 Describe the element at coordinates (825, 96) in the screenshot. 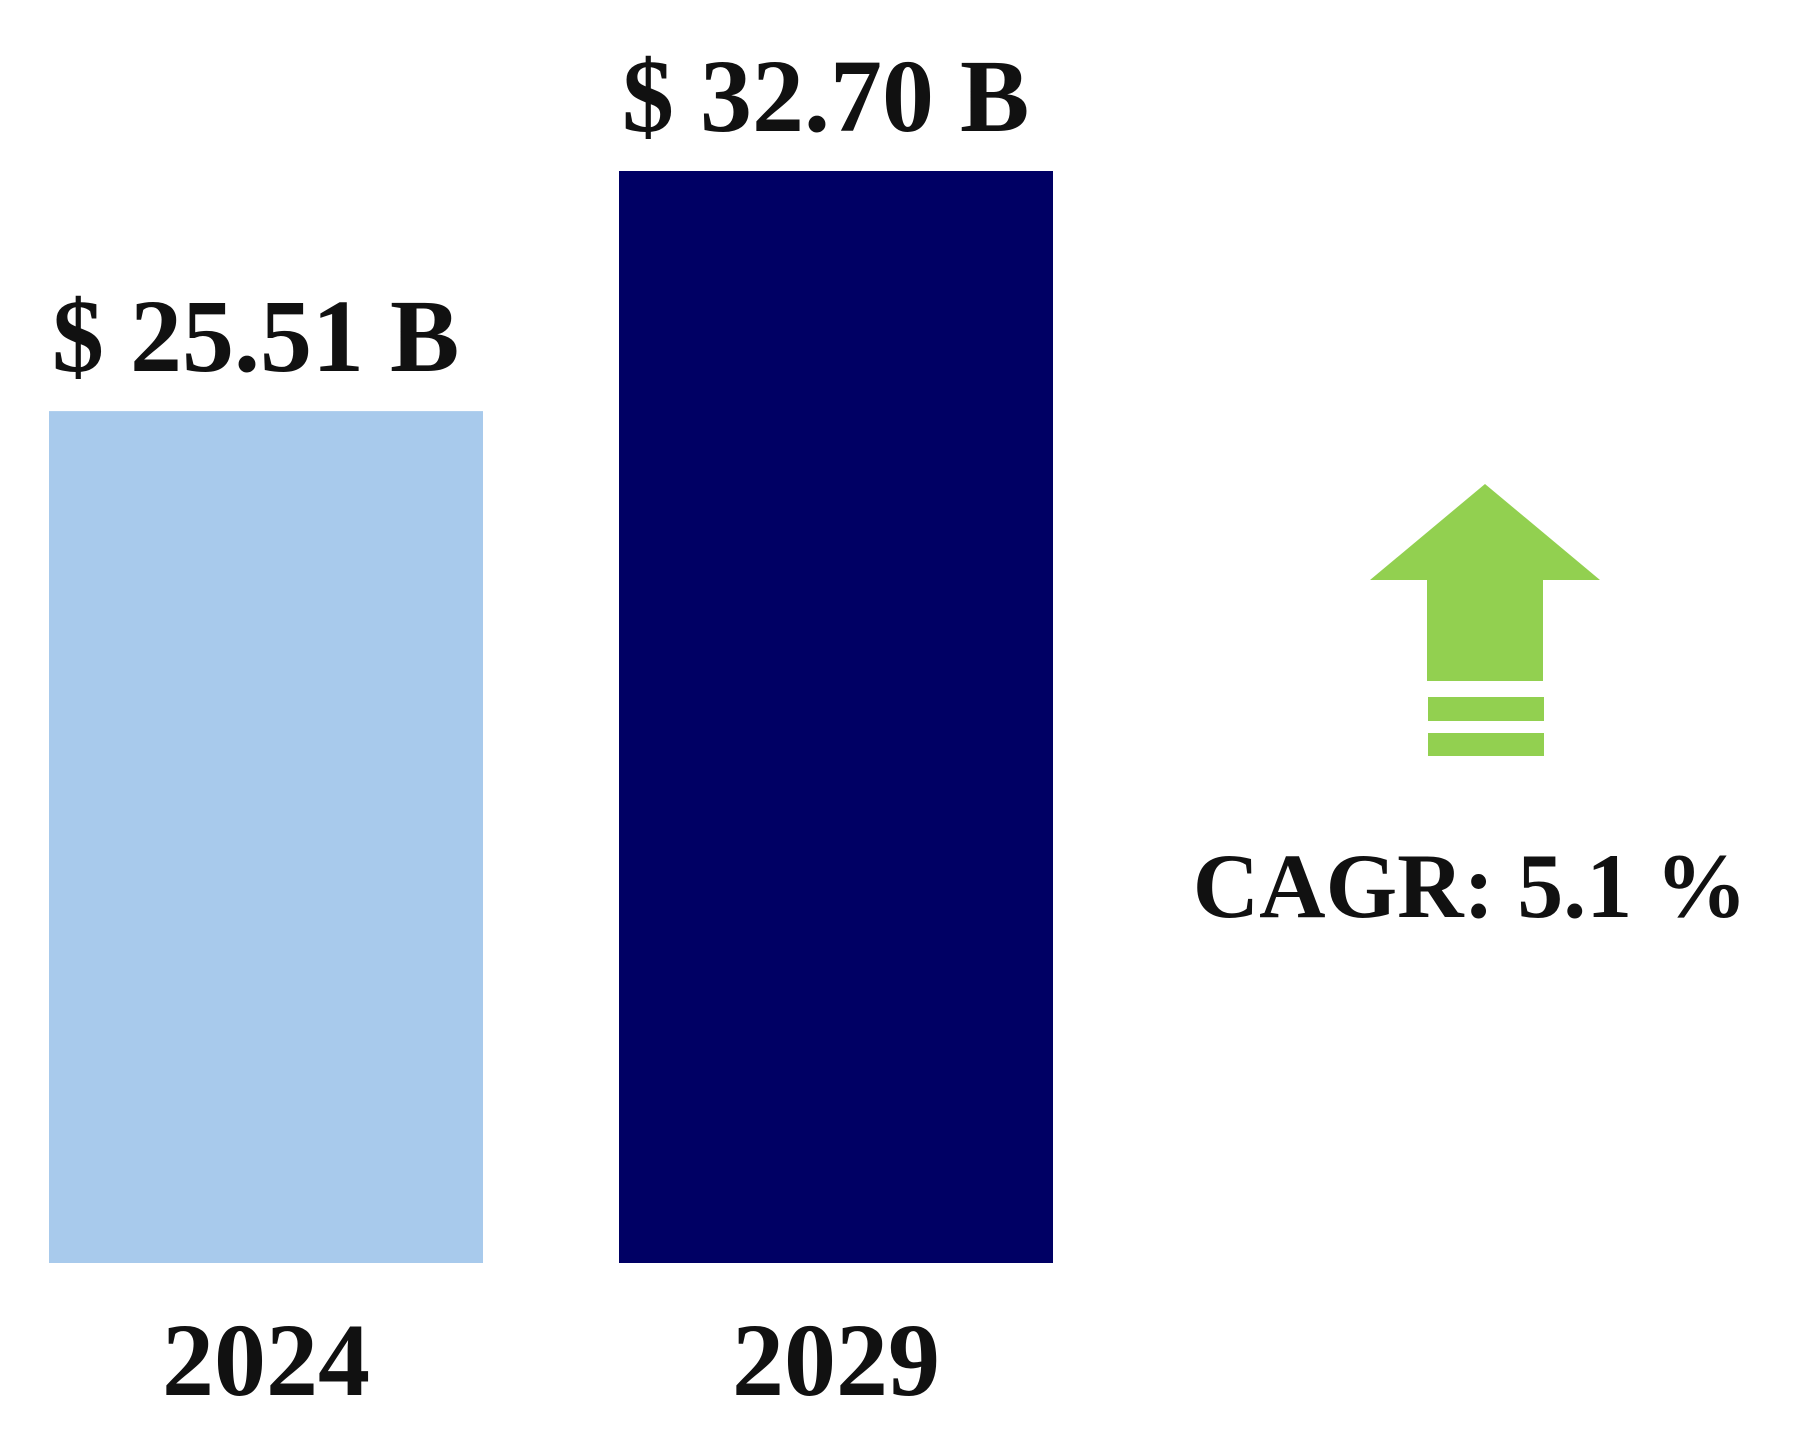

I see `bar-value-label: $ 32.70 B` at that location.